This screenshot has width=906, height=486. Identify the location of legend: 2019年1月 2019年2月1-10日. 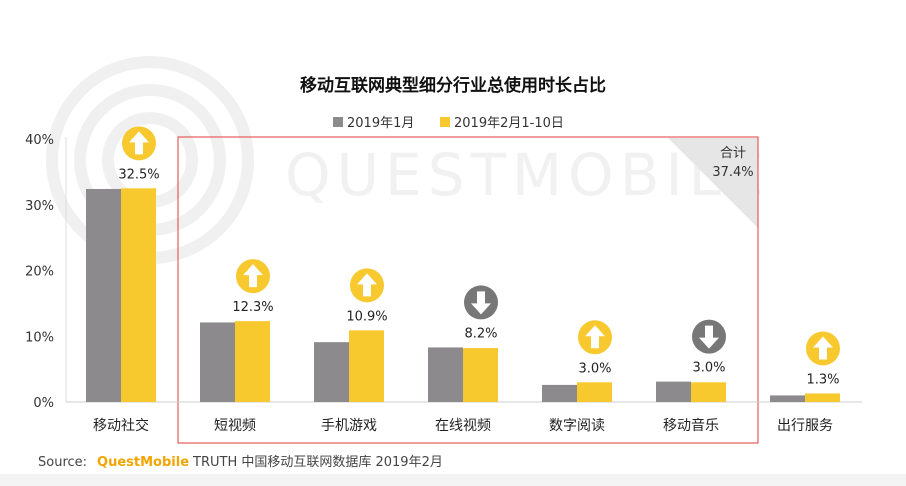
(448, 123).